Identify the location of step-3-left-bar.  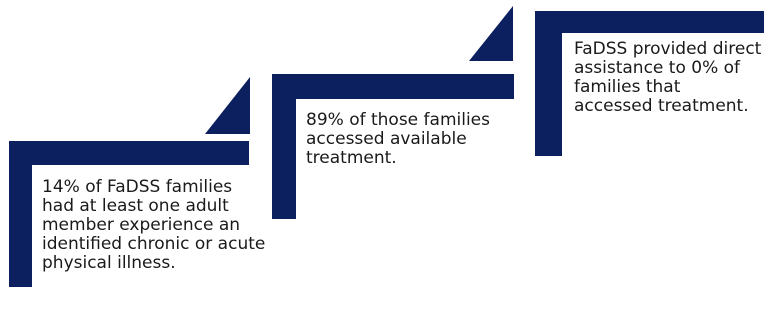
(548, 83).